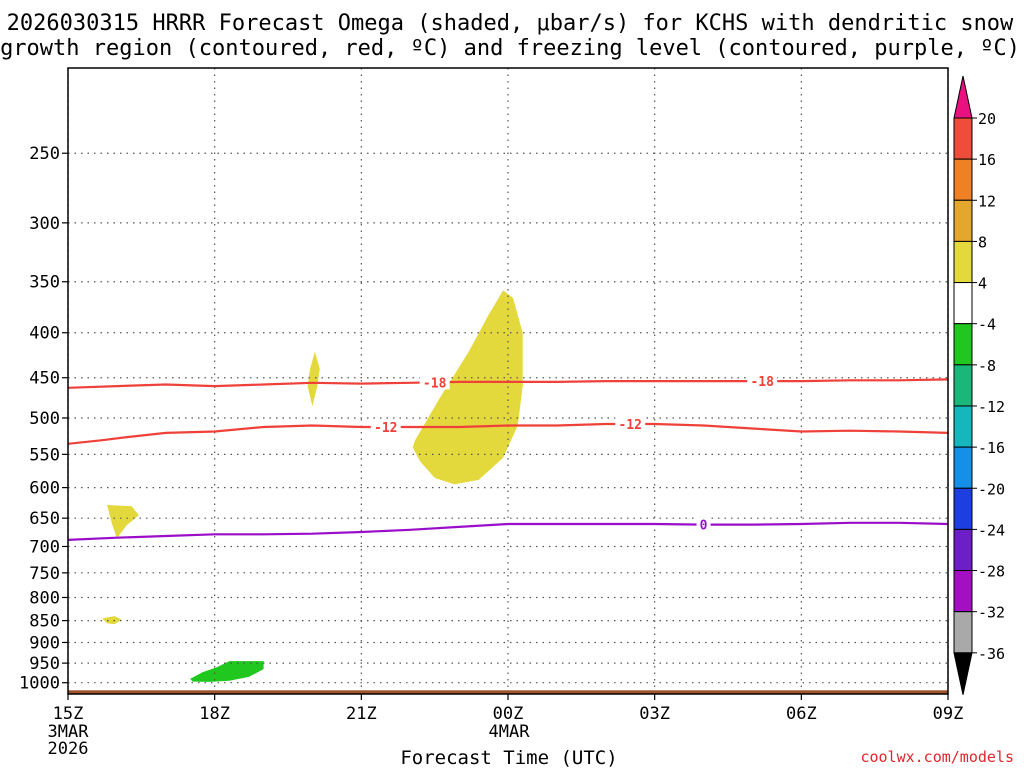 This screenshot has height=768, width=1024. Describe the element at coordinates (68, 714) in the screenshot. I see `x-tick-label-15Z: 15Z` at that location.